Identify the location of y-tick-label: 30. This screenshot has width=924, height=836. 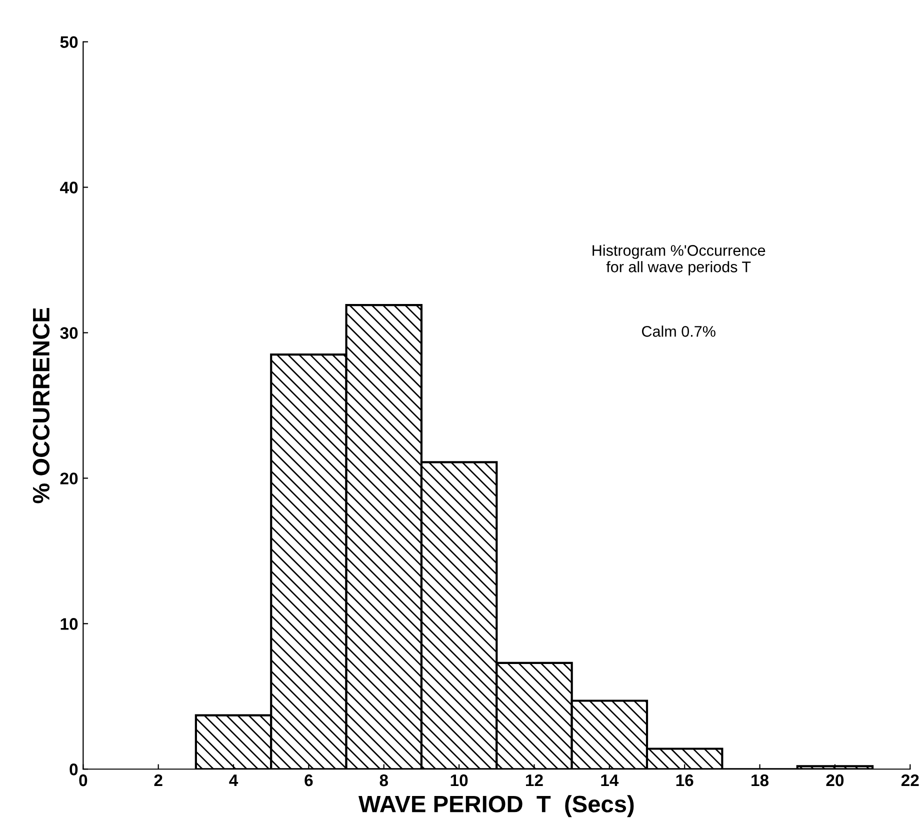
(69, 333).